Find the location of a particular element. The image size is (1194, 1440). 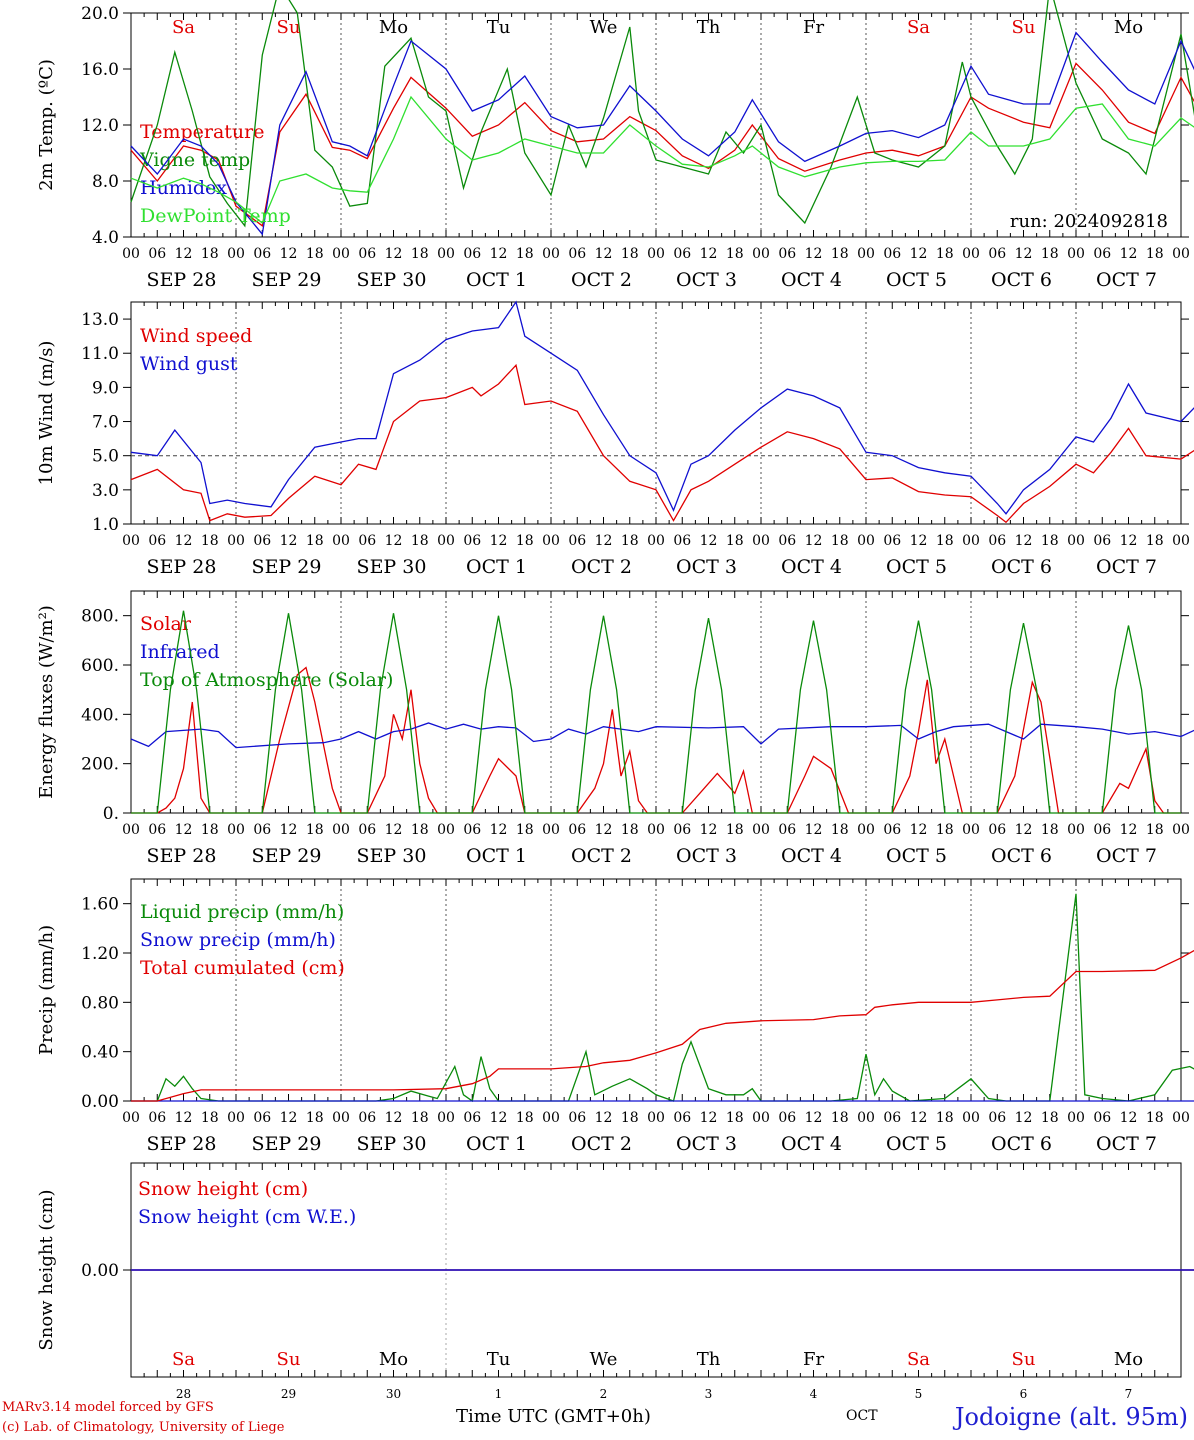

y-tick-label: 12.0 is located at coordinates (100, 126).